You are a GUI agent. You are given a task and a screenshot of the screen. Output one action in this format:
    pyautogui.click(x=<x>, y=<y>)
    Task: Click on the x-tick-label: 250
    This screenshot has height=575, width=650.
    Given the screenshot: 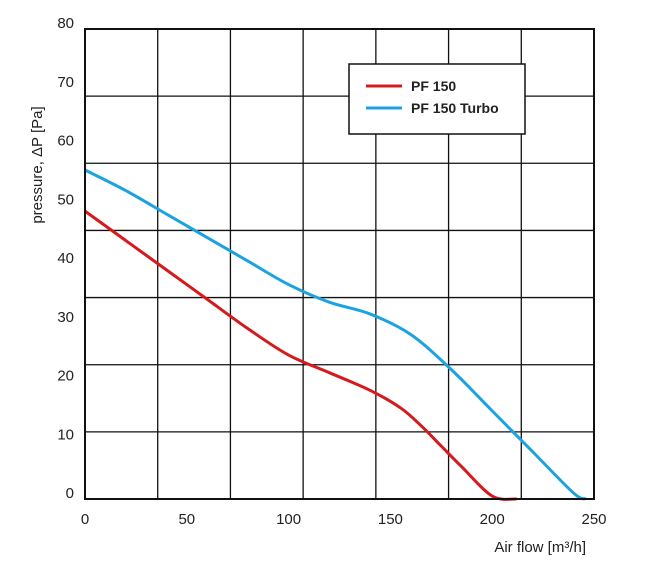 What is the action you would take?
    pyautogui.click(x=593, y=519)
    